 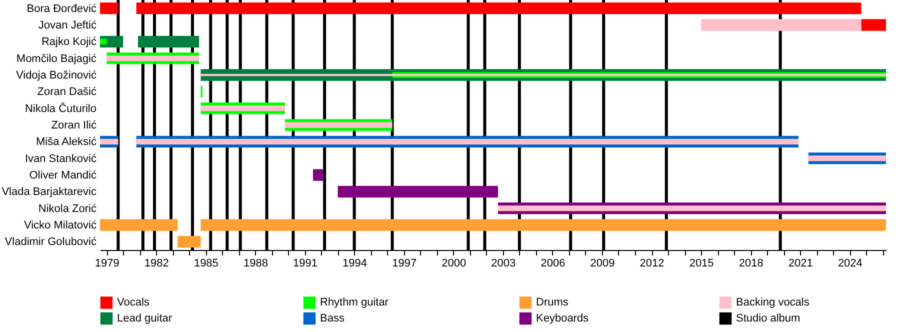 I want to click on x-tick-label: 2003, so click(x=503, y=264).